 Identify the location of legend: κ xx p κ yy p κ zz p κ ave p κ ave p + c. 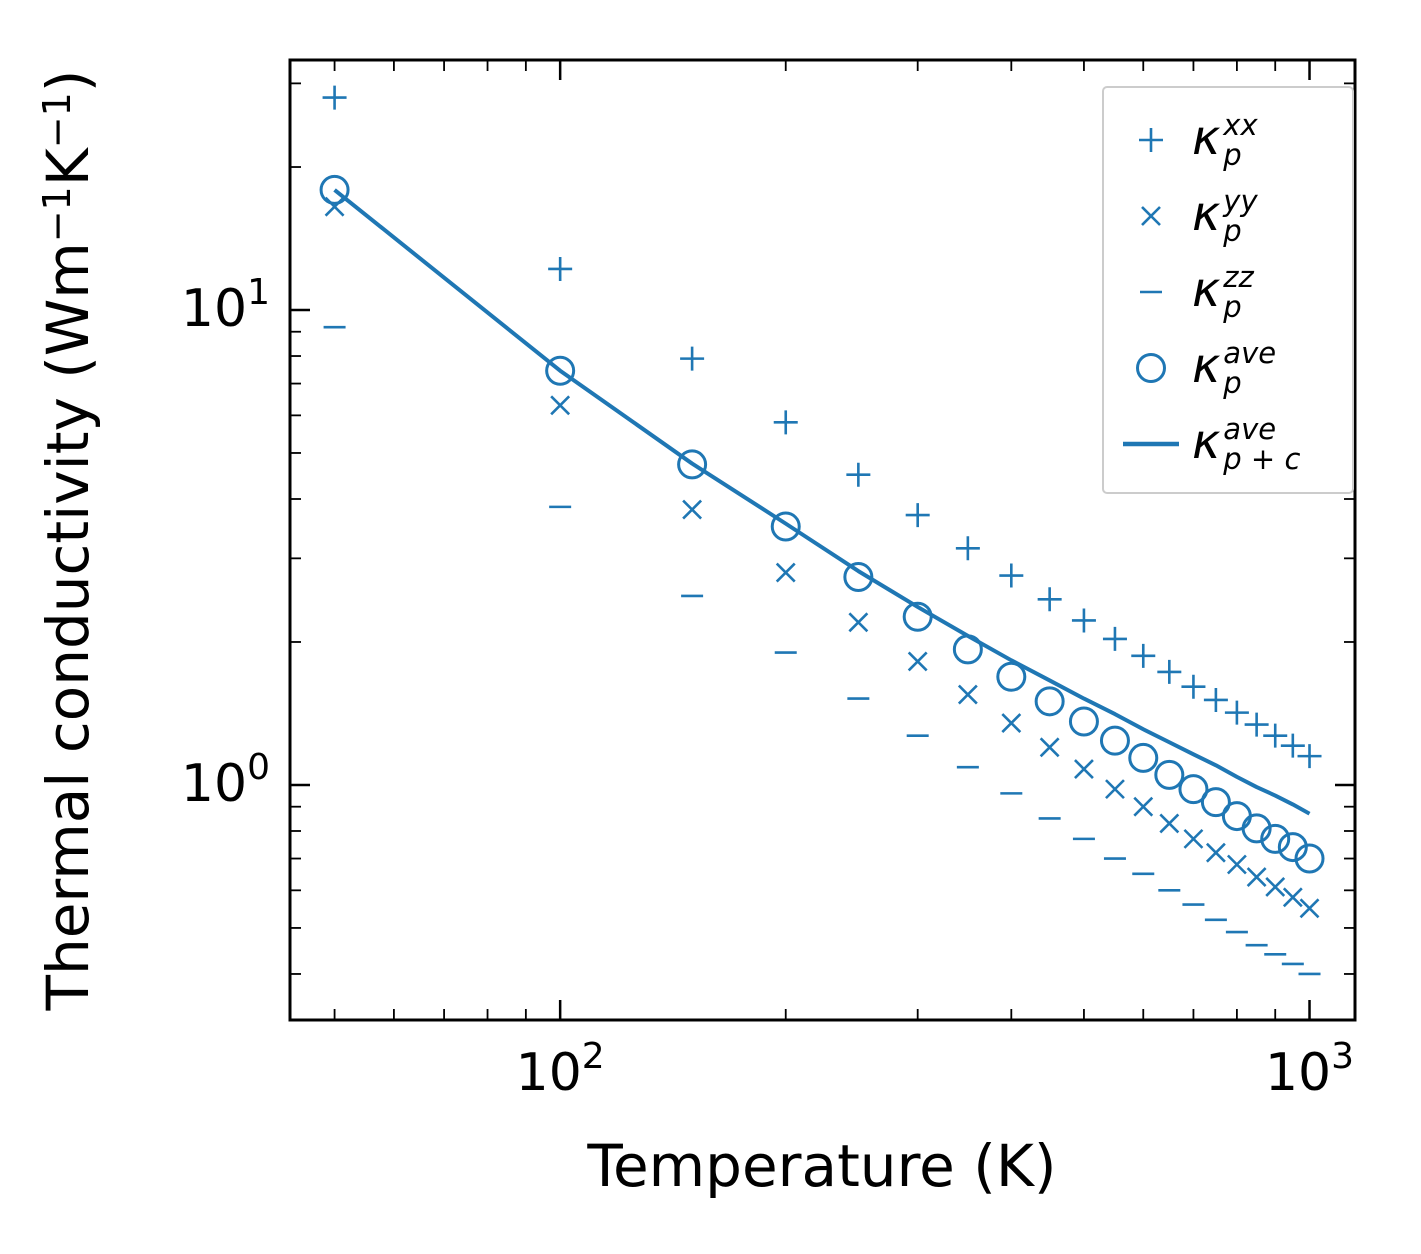
(1228, 290).